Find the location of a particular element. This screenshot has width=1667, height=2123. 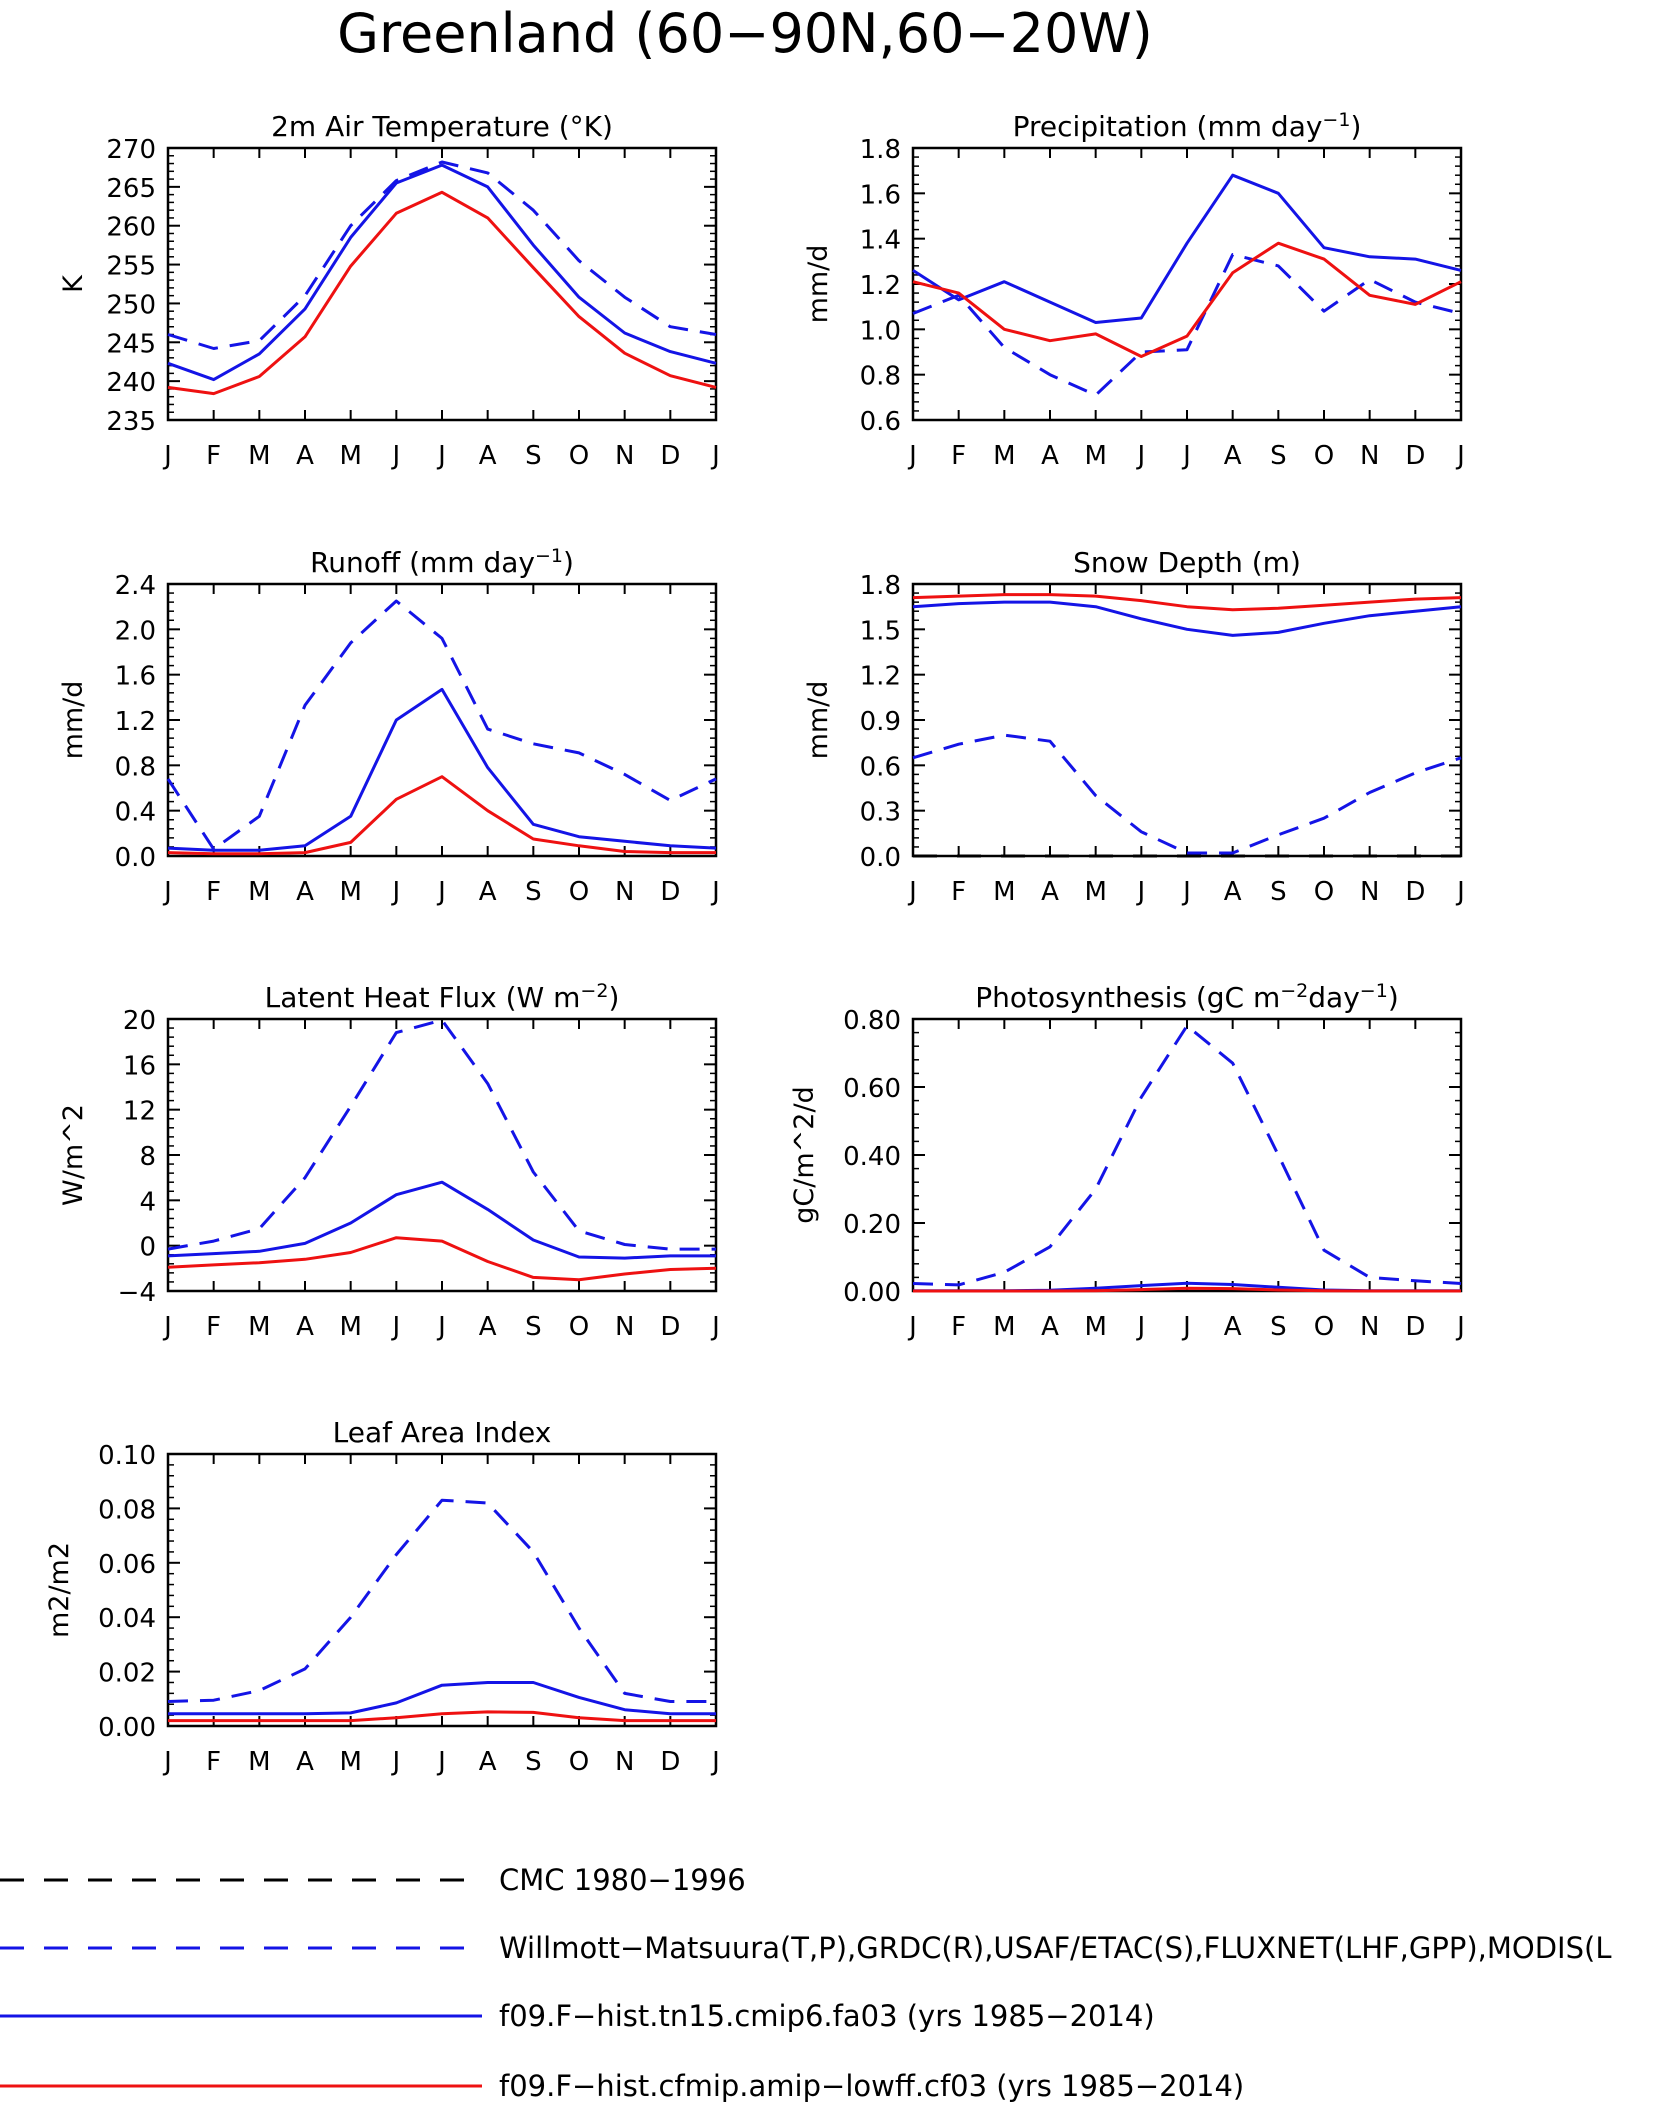

y-tick-label: 255 is located at coordinates (131, 267).